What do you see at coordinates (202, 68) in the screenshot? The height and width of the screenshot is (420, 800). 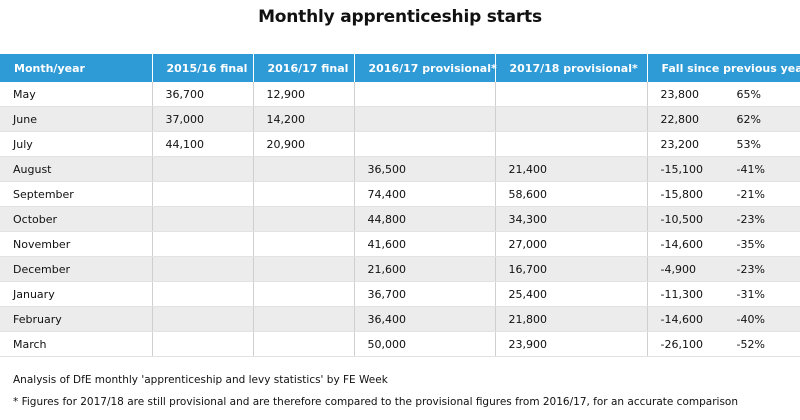 I see `column-header-2015-16-final: 2015/16 final` at bounding box center [202, 68].